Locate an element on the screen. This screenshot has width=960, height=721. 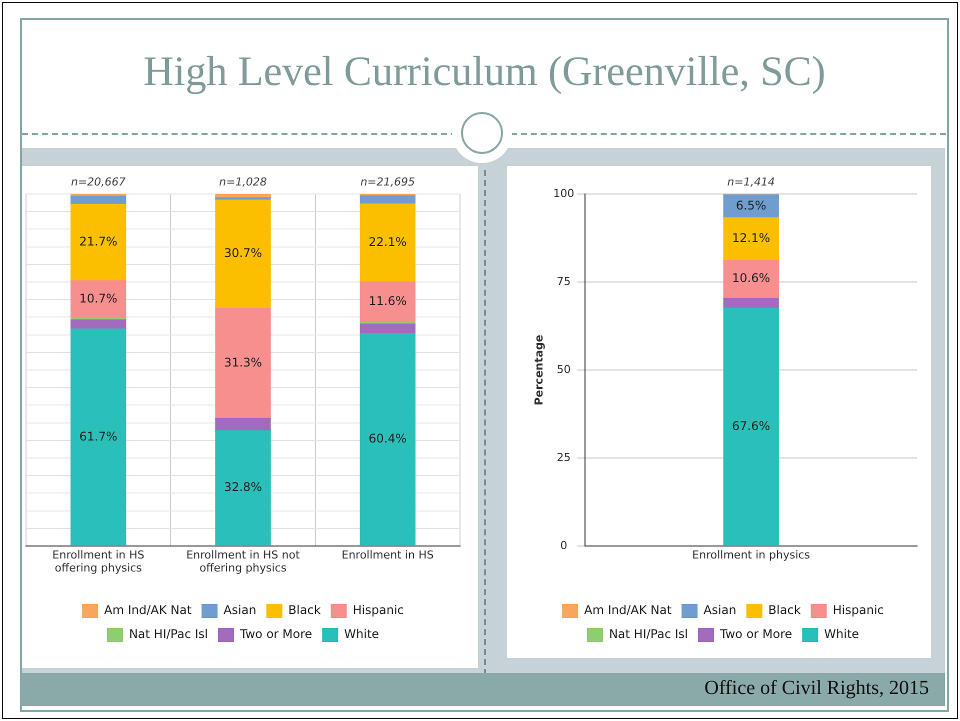
data-label: 10.6% is located at coordinates (751, 277).